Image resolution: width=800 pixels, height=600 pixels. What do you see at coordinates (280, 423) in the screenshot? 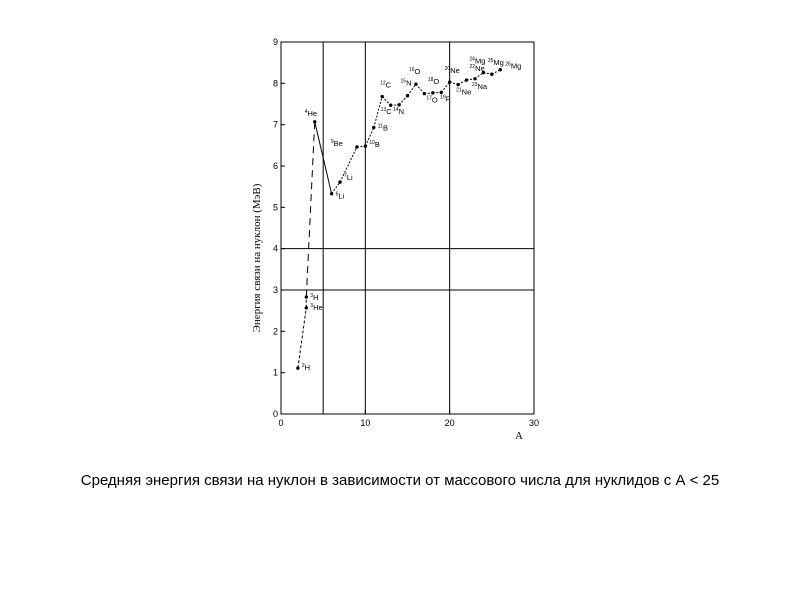
I see `x-tick-label: 0` at bounding box center [280, 423].